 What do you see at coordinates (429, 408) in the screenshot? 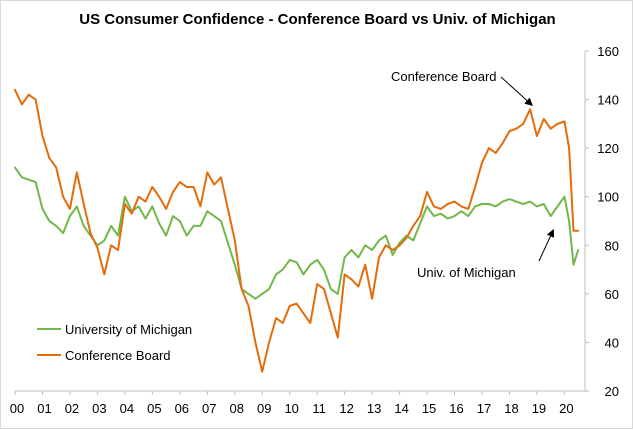
I see `x-tick-label: 15` at bounding box center [429, 408].